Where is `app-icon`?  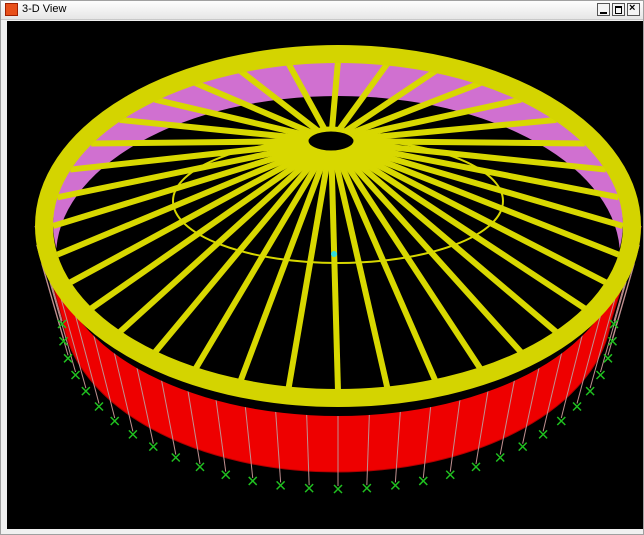 app-icon is located at coordinates (11, 9).